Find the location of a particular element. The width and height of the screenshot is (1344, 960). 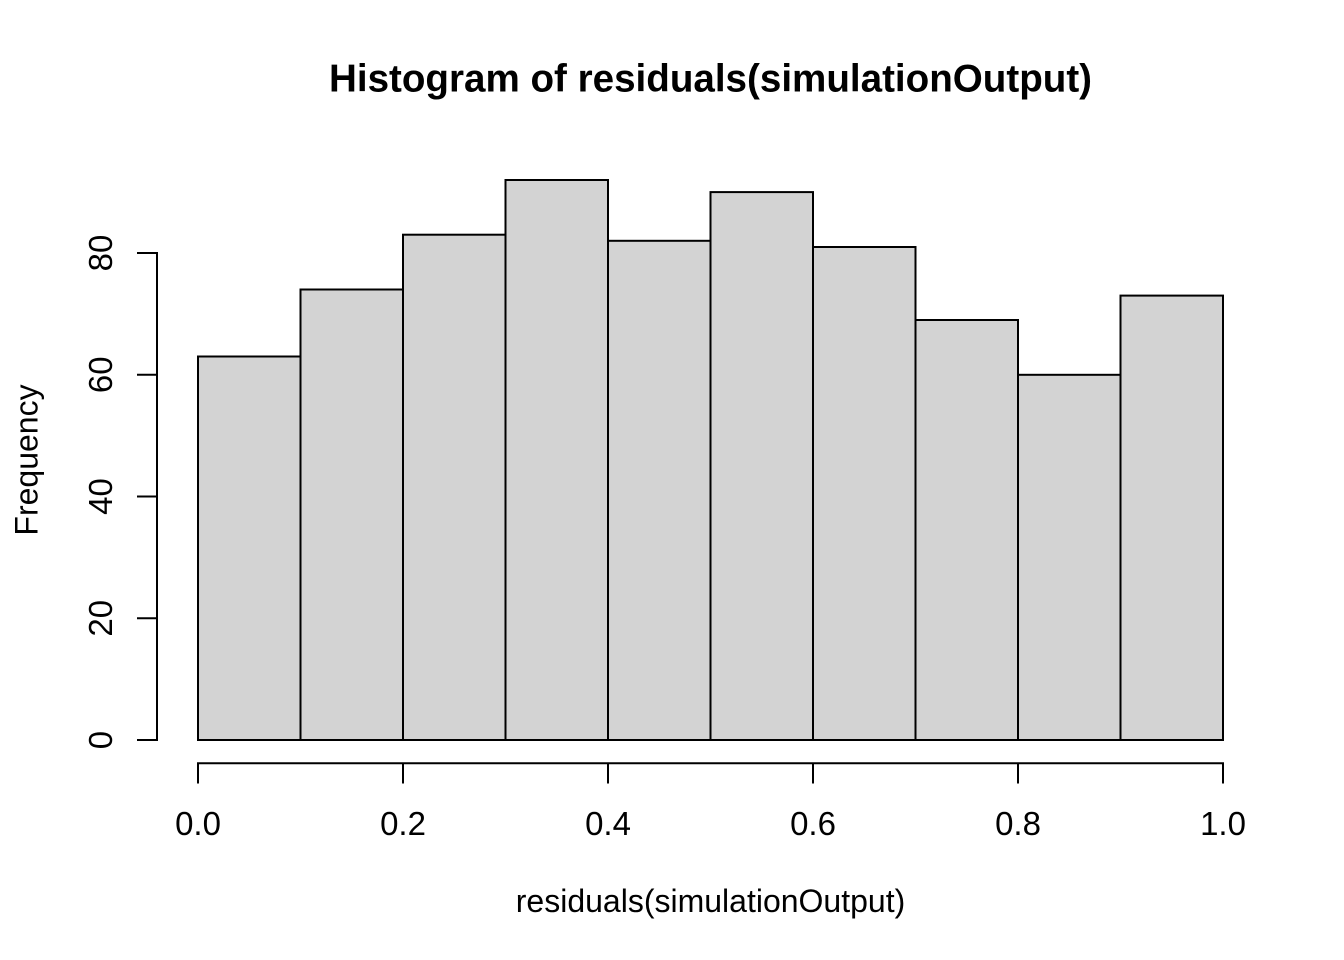

svg-text: 20 is located at coordinates (100, 618).